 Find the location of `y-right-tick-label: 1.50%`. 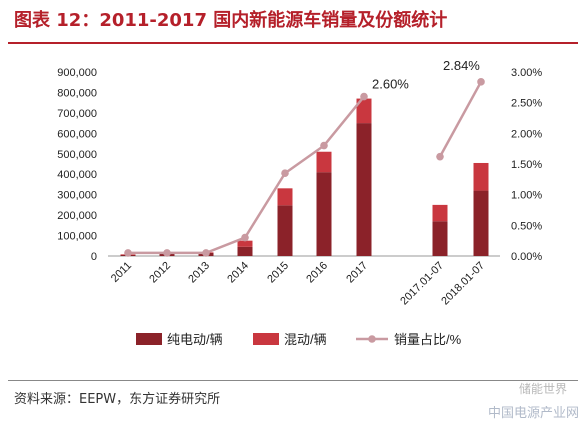

y-right-tick-label: 1.50% is located at coordinates (526, 165).